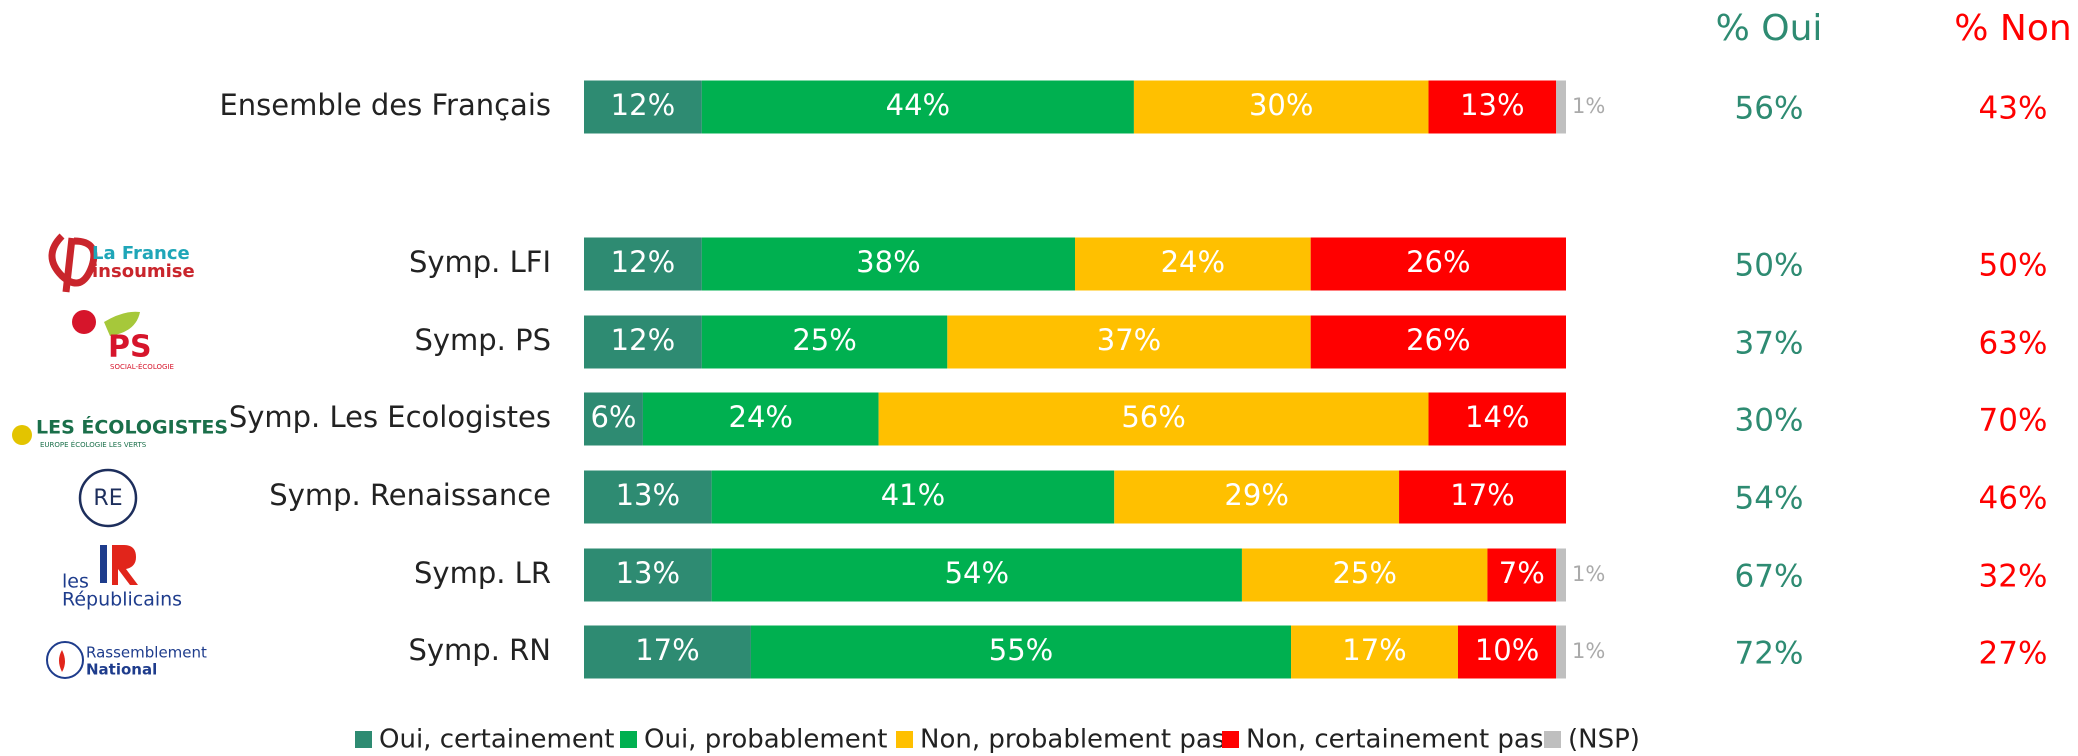 This screenshot has width=2078, height=756. Describe the element at coordinates (1769, 344) in the screenshot. I see `total-value: 37%` at that location.